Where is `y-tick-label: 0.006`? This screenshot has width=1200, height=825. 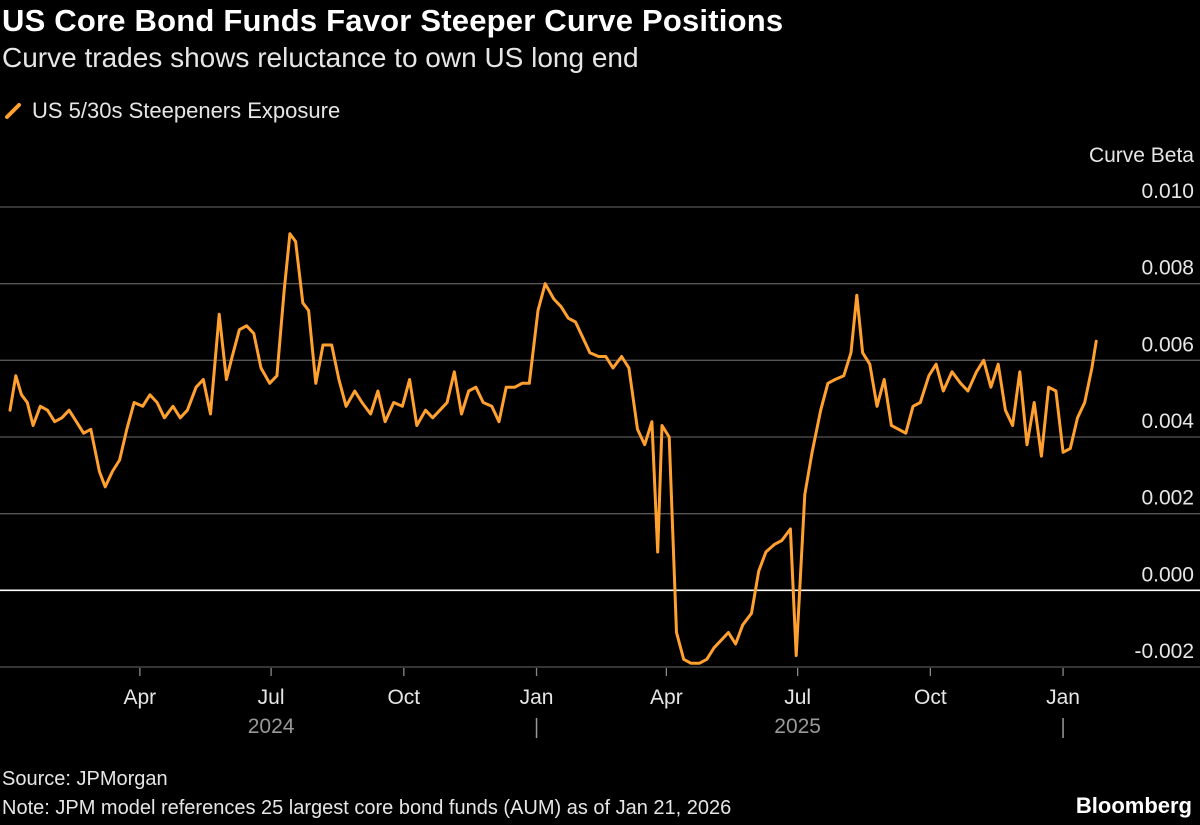 y-tick-label: 0.006 is located at coordinates (1167, 344).